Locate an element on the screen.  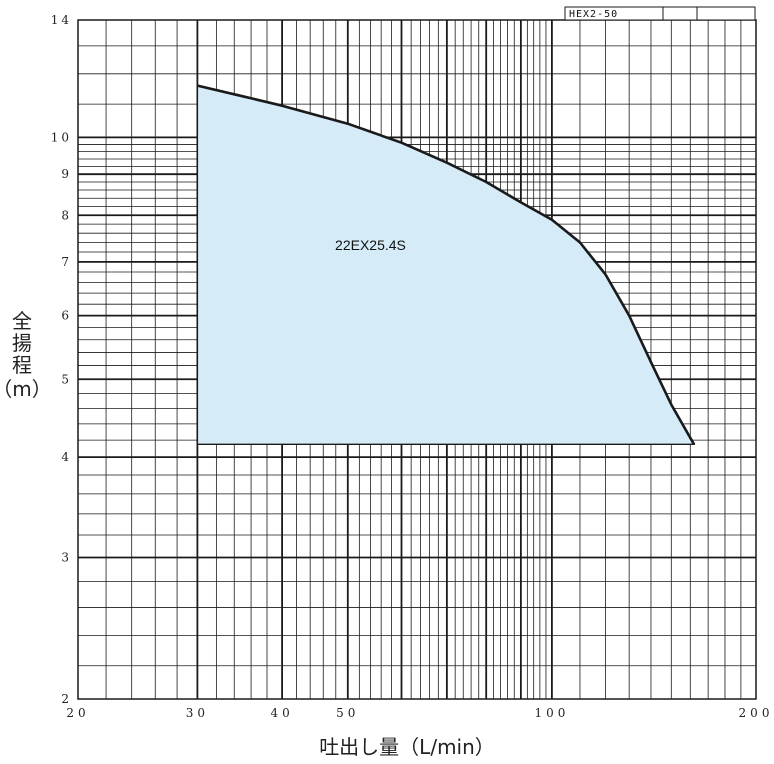
x-tick-labels: 20 30 40 50 100 200 is located at coordinates (420, 713).